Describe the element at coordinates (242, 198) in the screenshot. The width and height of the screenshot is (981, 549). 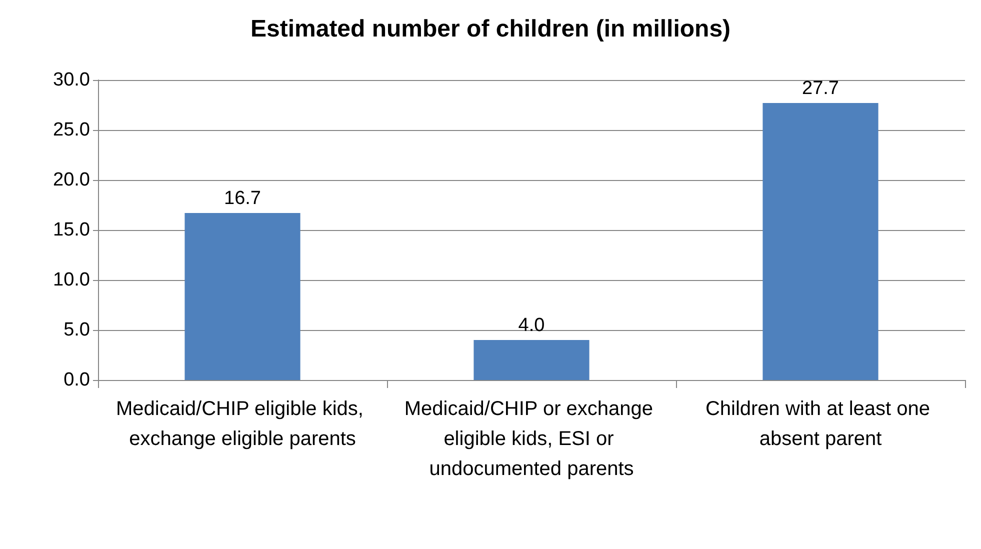
I see `data-label: 16.7` at that location.